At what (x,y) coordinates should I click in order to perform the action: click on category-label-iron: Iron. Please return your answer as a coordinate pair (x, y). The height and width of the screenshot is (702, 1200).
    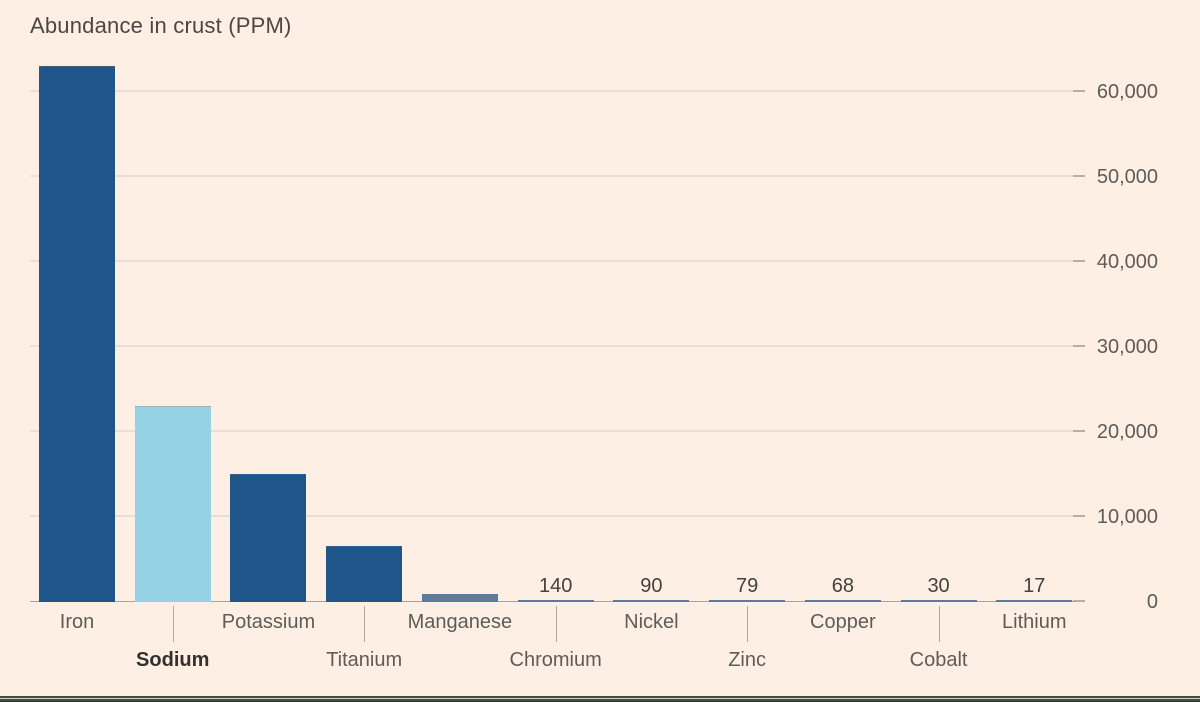
    Looking at the image, I should click on (77, 622).